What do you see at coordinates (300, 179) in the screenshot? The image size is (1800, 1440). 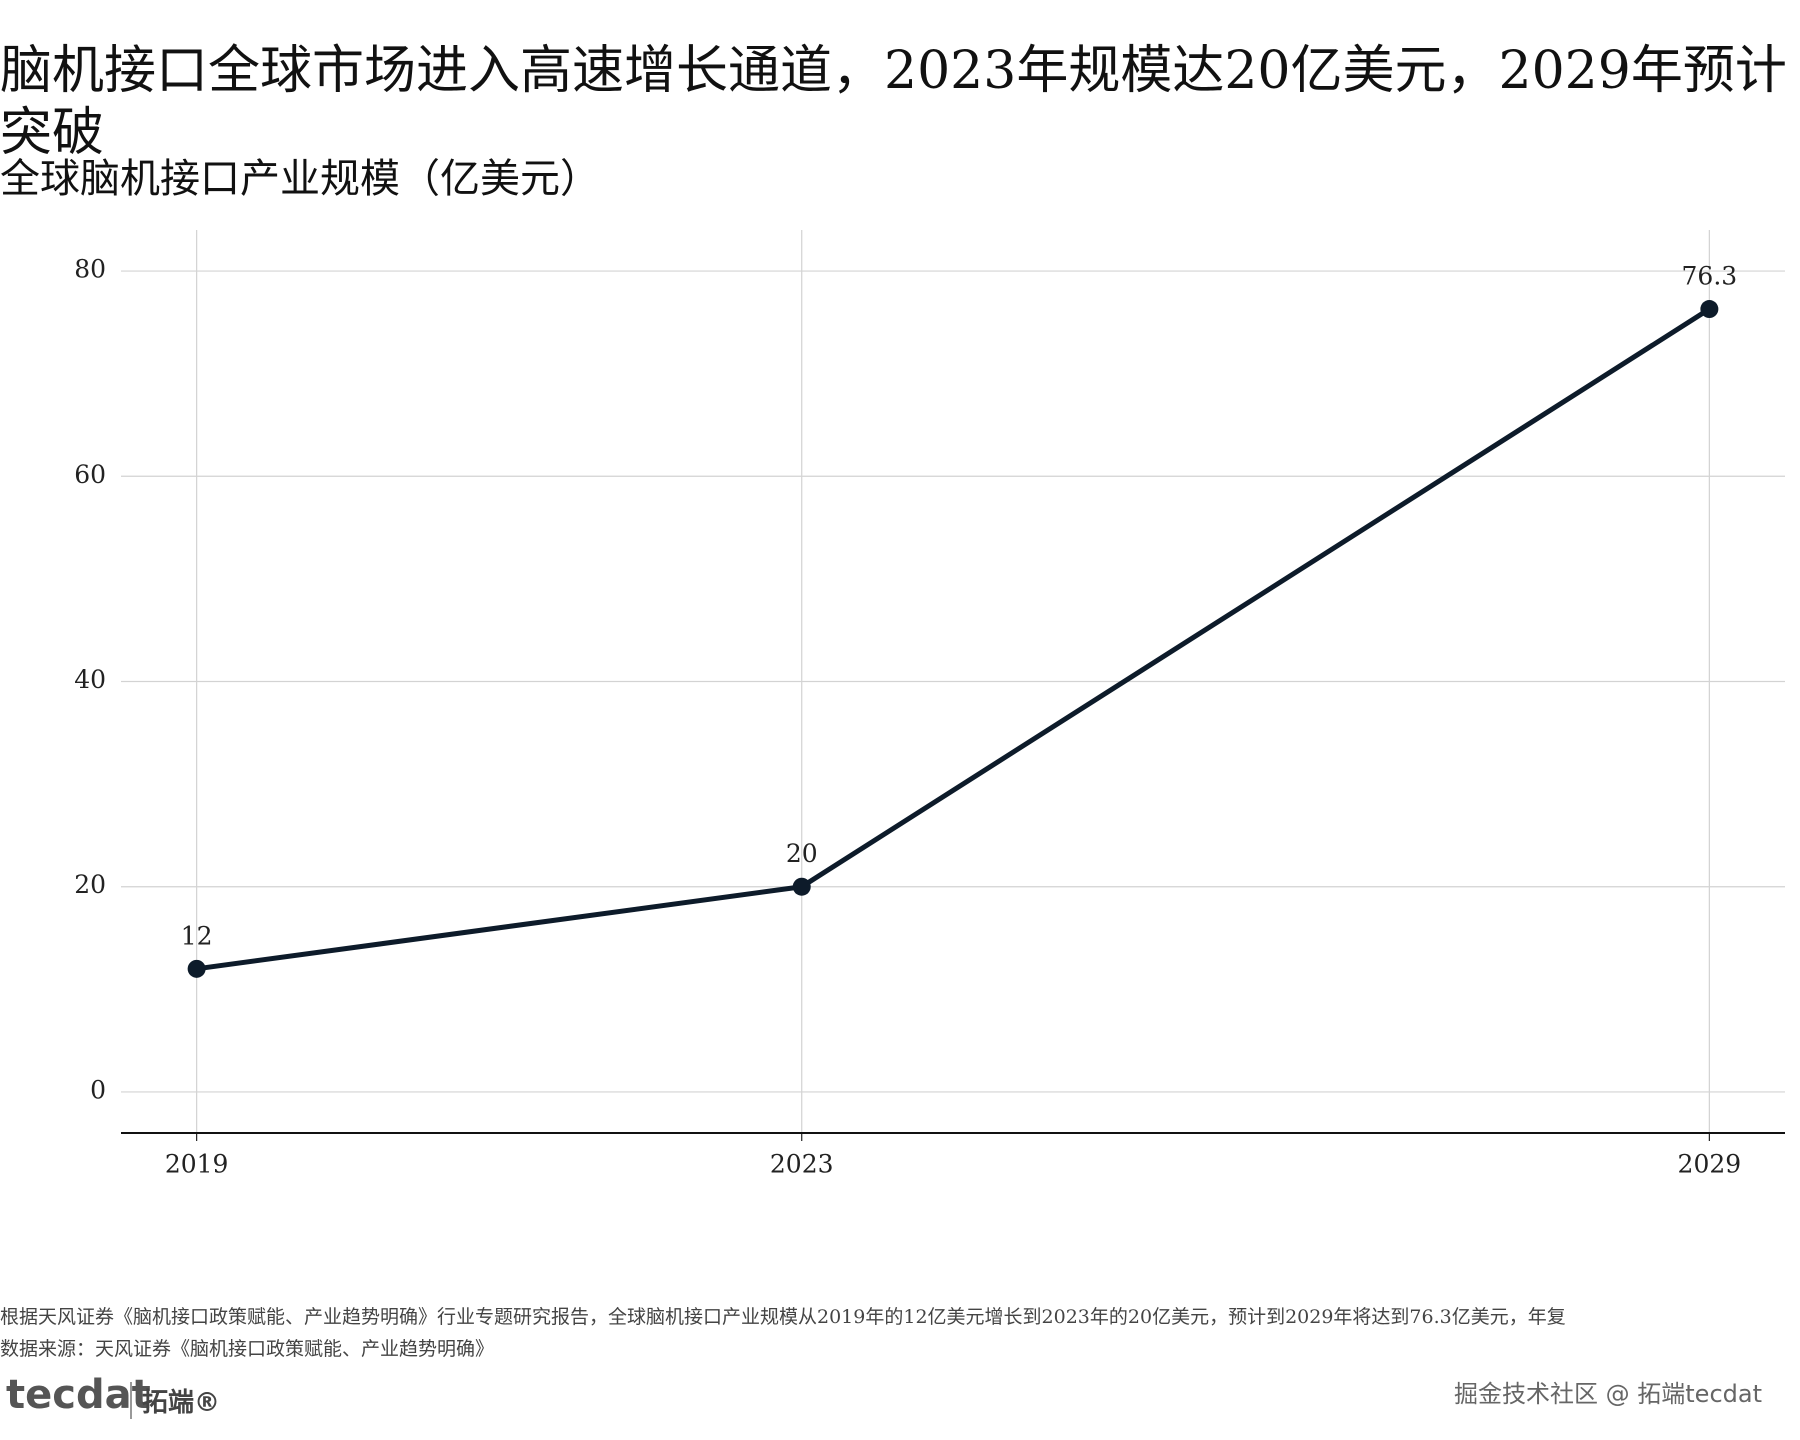 I see `chart-subtitle: 全球脑机接口产业规模（亿美元）` at bounding box center [300, 179].